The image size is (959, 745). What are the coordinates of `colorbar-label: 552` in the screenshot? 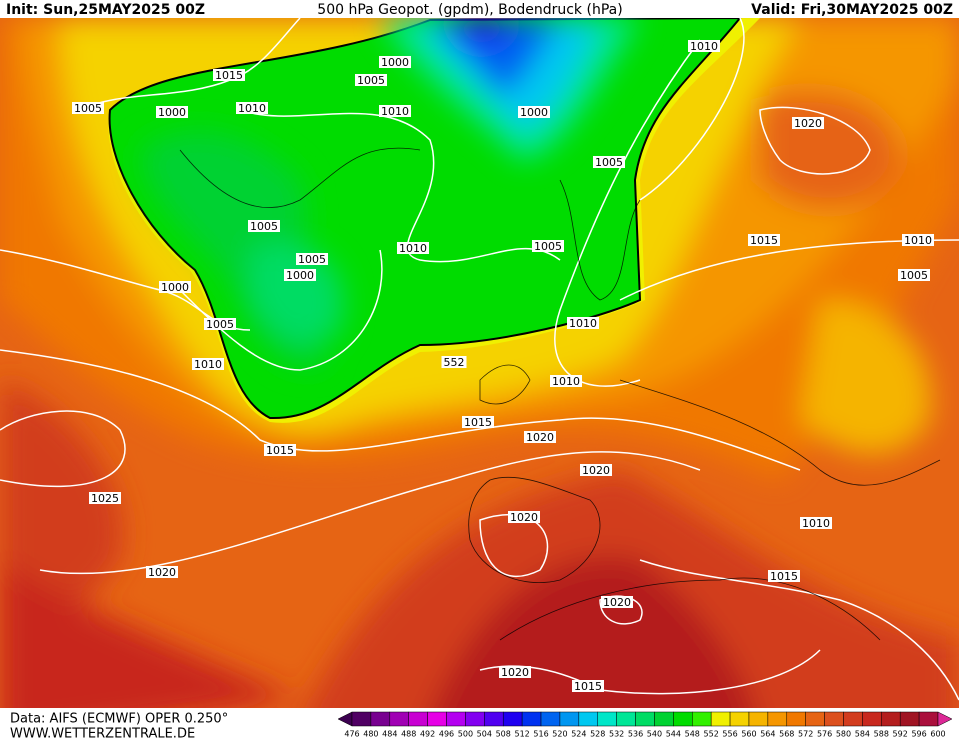 It's located at (711, 734).